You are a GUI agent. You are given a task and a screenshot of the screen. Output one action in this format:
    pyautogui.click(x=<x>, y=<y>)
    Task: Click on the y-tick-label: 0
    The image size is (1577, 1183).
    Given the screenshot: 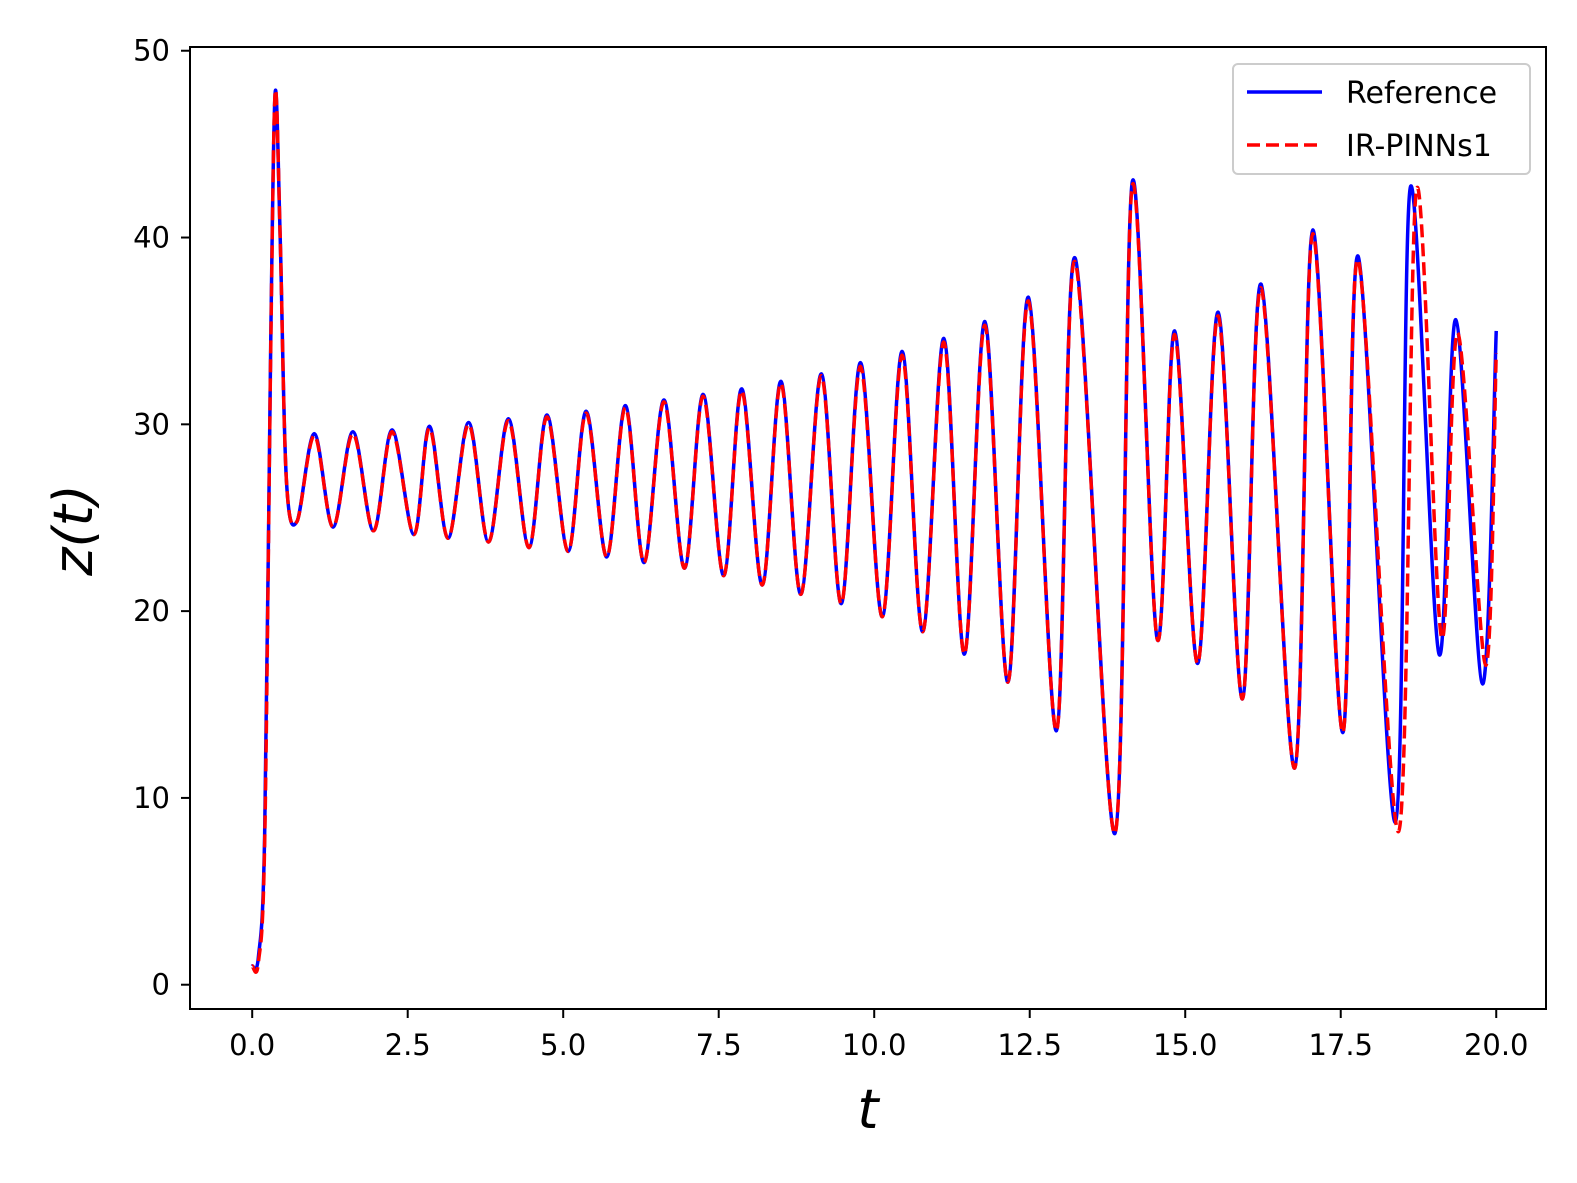 What is the action you would take?
    pyautogui.click(x=161, y=985)
    